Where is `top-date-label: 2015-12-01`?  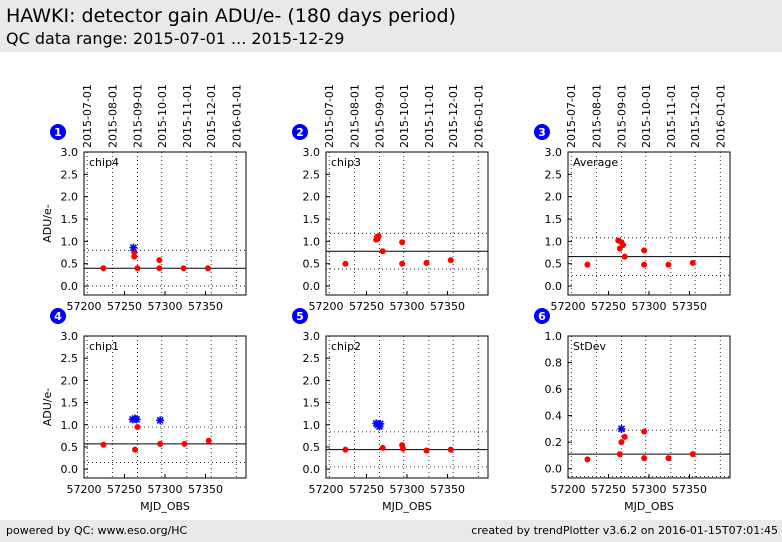
top-date-label: 2015-12-01 is located at coordinates (695, 116).